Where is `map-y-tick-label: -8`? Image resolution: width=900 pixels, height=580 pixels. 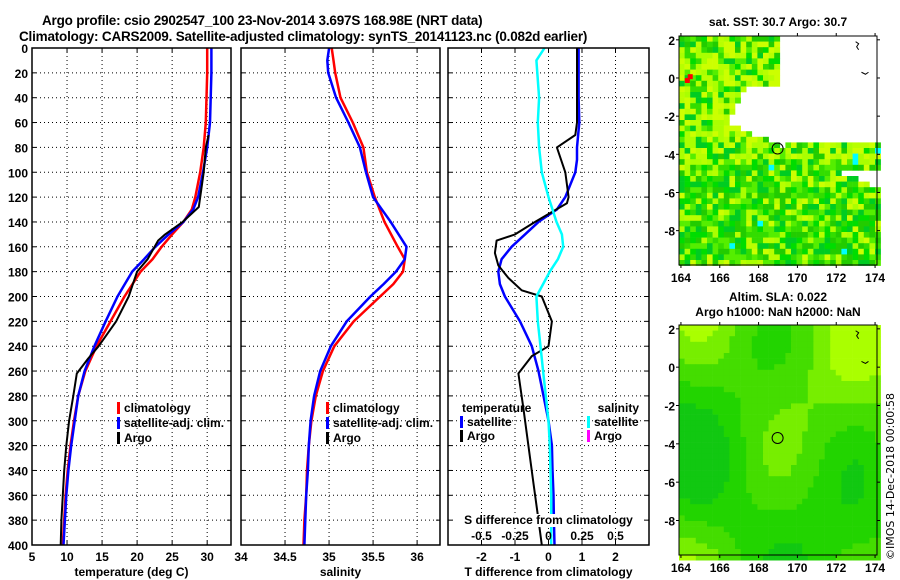 map-y-tick-label: -8 is located at coordinates (669, 232).